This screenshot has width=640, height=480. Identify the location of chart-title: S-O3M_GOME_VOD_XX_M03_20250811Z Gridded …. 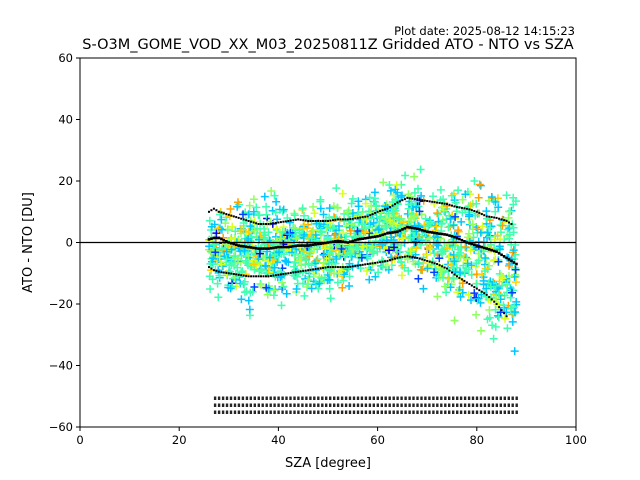
(327, 45).